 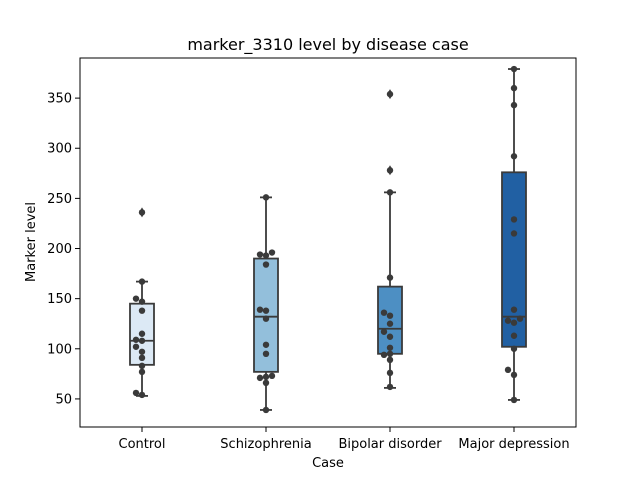 What do you see at coordinates (142, 444) in the screenshot?
I see `x-tick-label: Control` at bounding box center [142, 444].